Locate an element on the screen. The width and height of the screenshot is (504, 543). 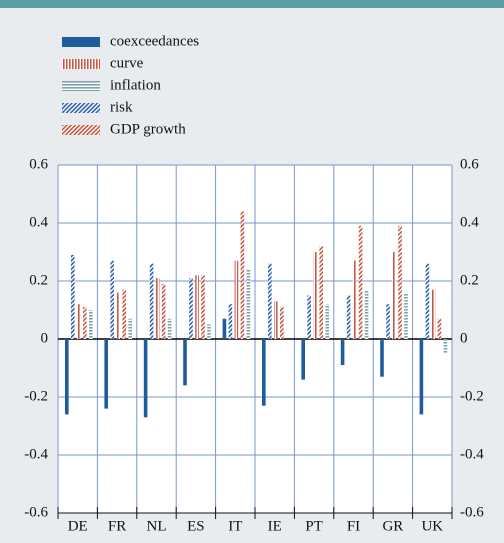
y2-tick-label: 0.2 is located at coordinates (469, 280).